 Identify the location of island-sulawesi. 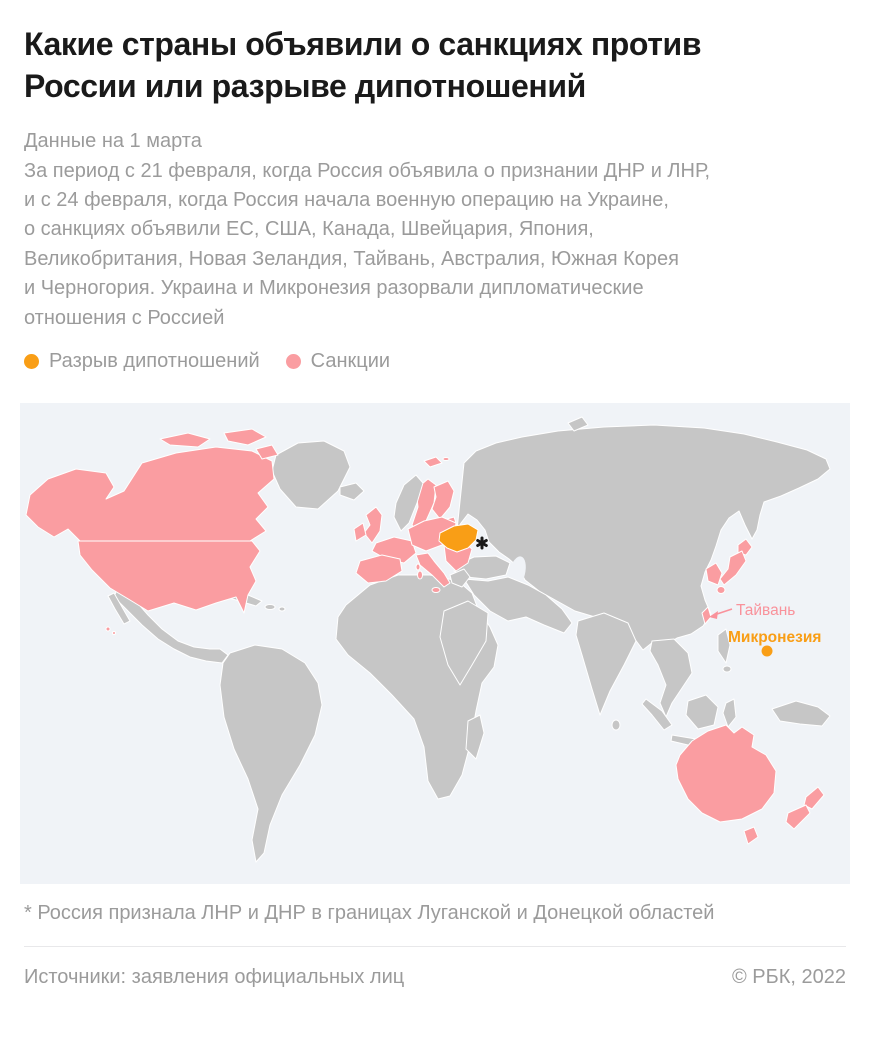
(729, 713).